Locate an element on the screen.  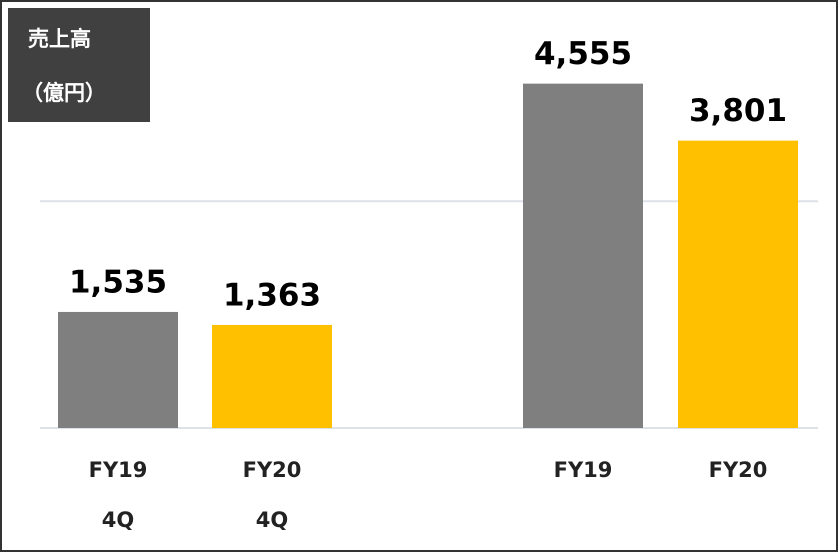
chart-title: 売上高 is located at coordinates (59, 39).